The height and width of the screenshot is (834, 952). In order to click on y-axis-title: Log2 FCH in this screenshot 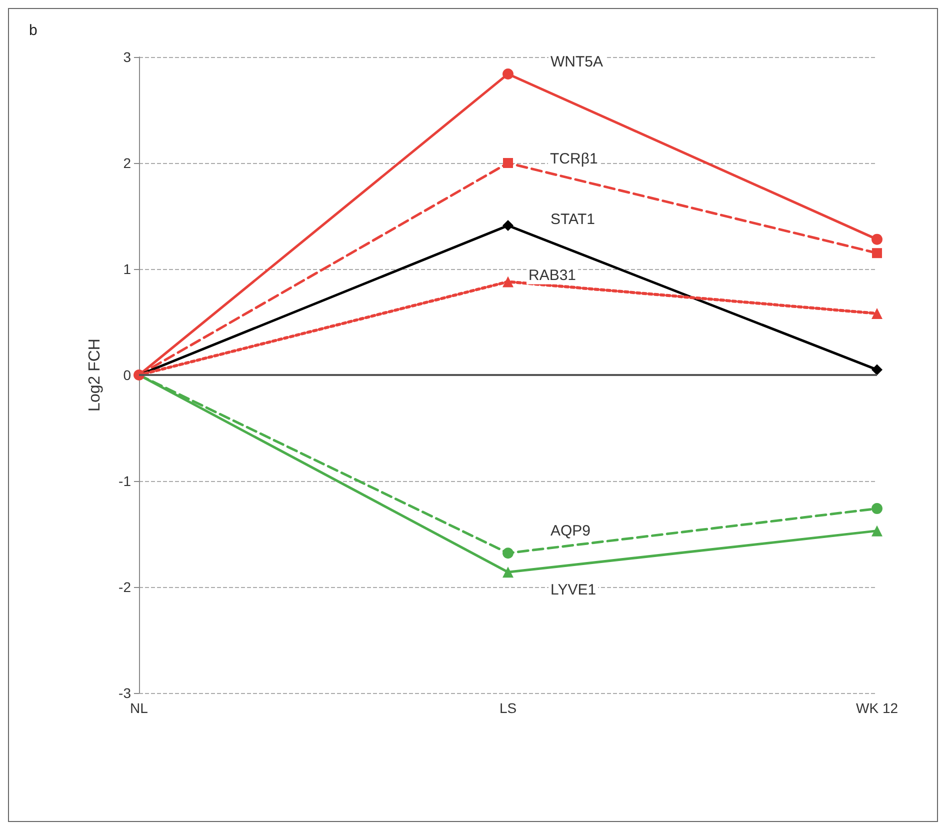, I will do `click(95, 375)`.